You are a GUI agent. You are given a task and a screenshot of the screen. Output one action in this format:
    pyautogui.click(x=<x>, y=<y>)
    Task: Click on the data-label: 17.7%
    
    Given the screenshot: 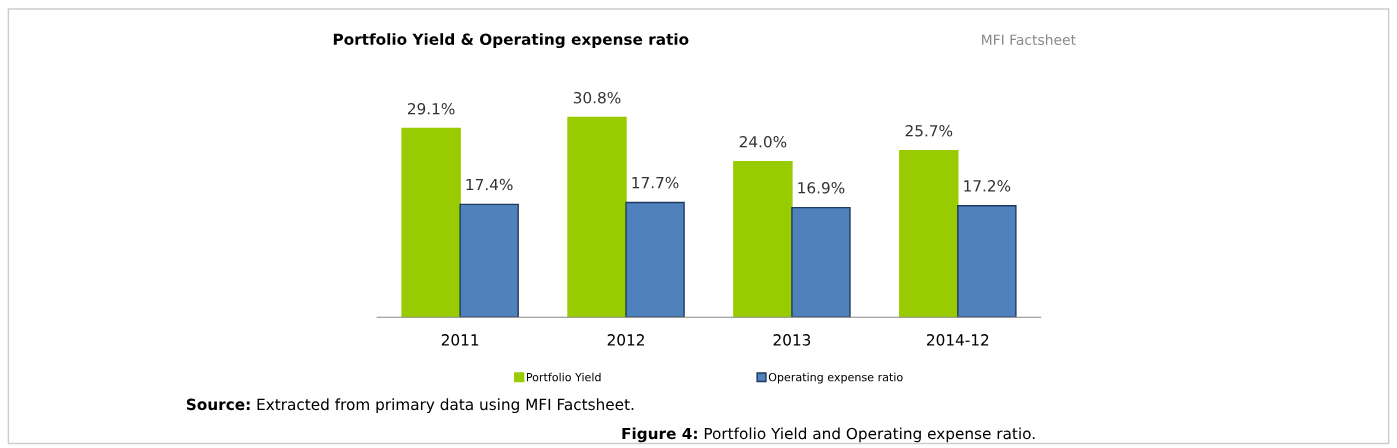 What is the action you would take?
    pyautogui.click(x=655, y=182)
    